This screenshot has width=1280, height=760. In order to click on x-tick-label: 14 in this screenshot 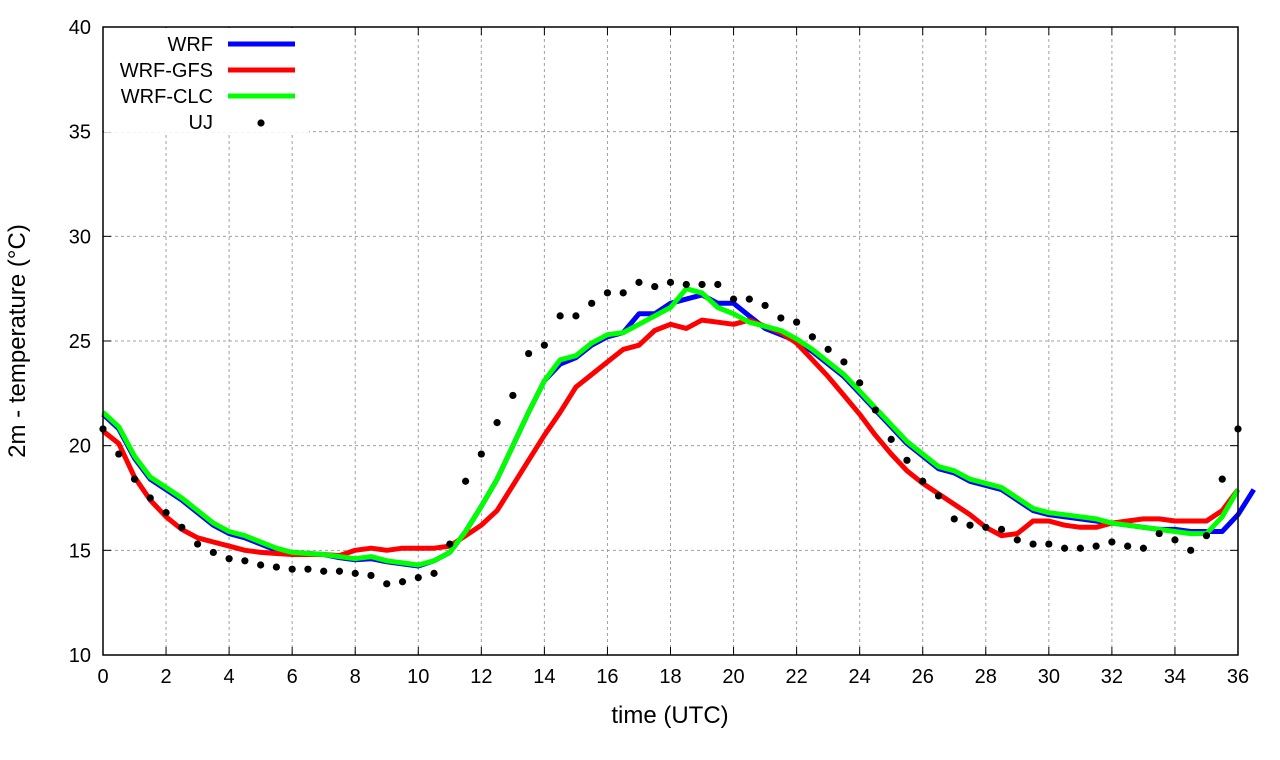, I will do `click(544, 677)`.